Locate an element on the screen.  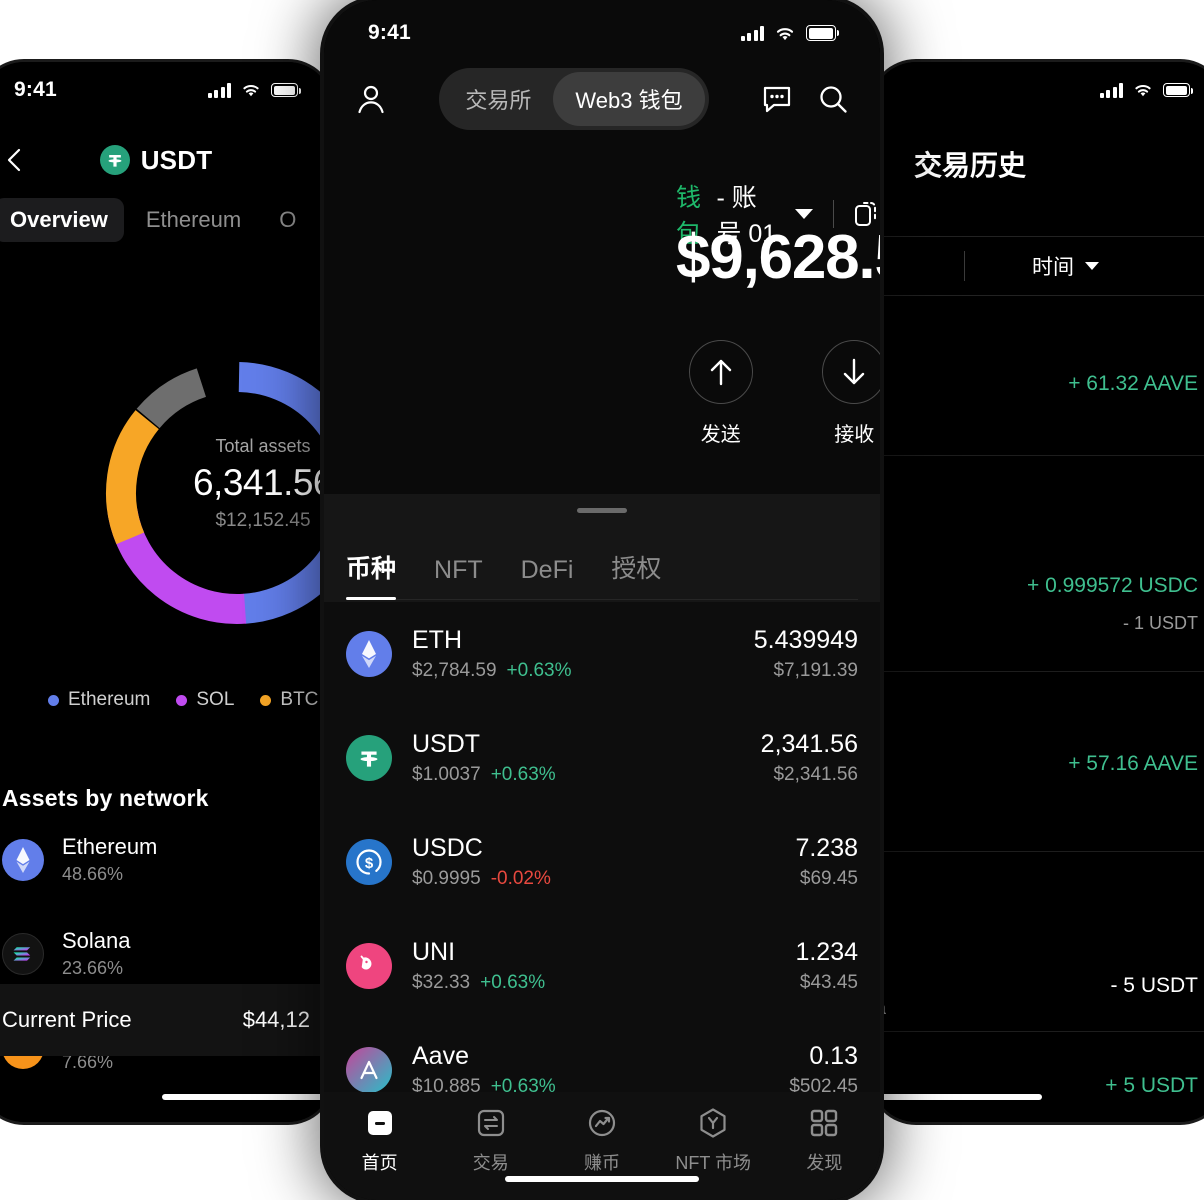
token-amount: 7.238 is located at coordinates (826, 848).